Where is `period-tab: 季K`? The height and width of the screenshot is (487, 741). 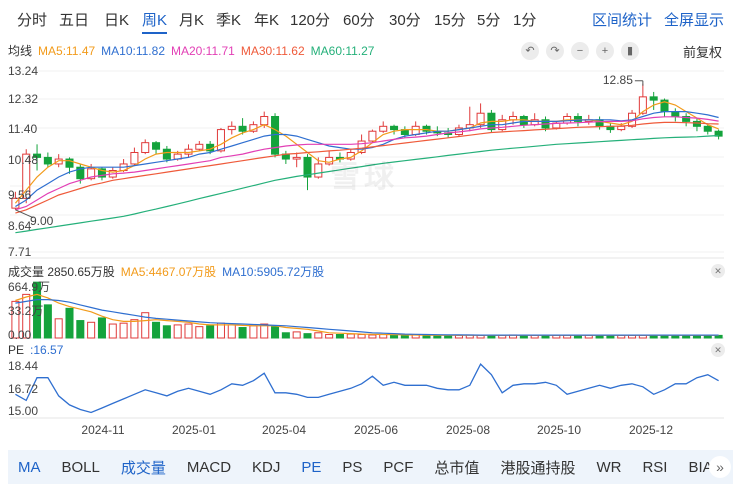 period-tab: 季K is located at coordinates (229, 20).